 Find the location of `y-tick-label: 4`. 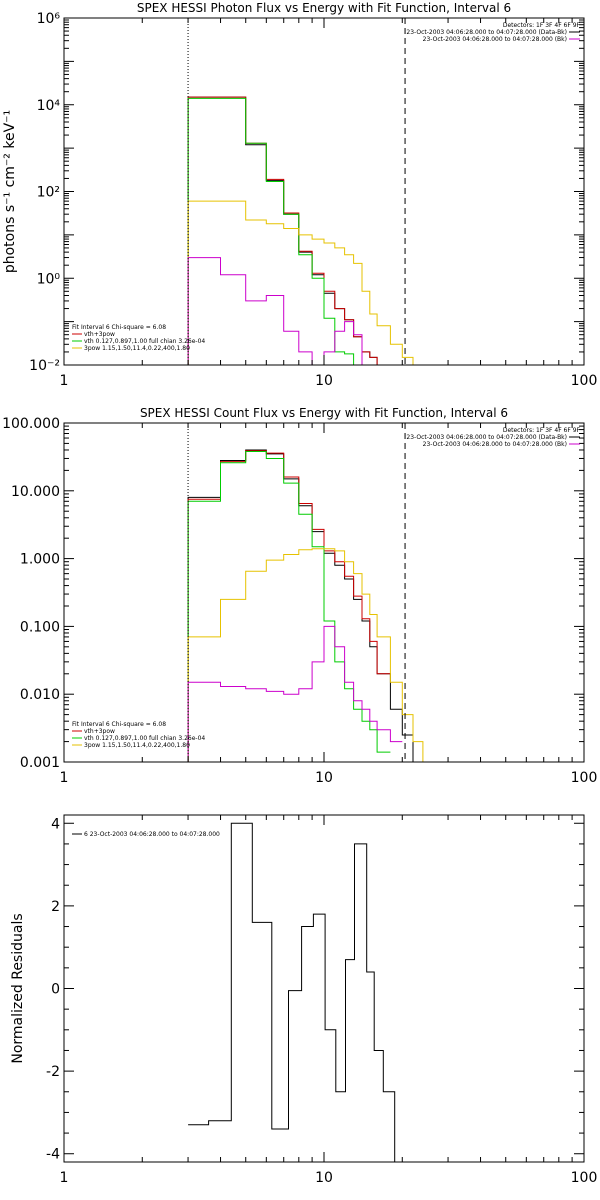

y-tick-label: 4 is located at coordinates (55, 824).